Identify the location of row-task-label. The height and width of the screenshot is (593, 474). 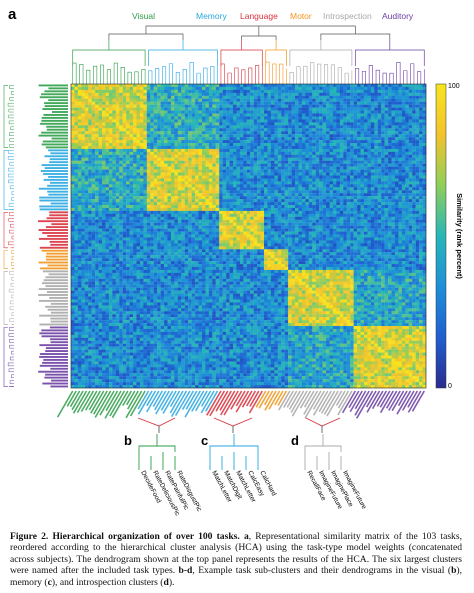
(59, 297).